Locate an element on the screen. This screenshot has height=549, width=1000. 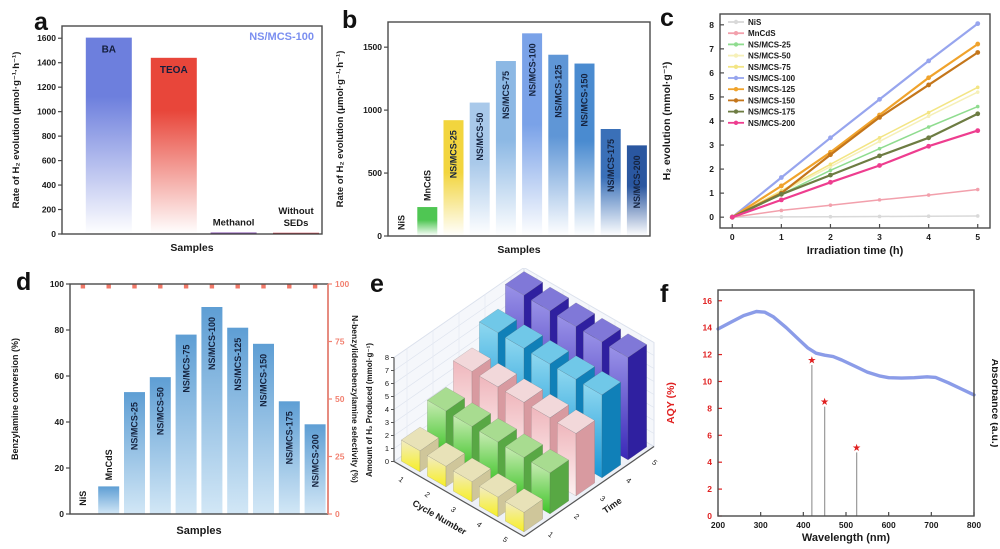
svg-text: Methanol is located at coordinates (234, 223).